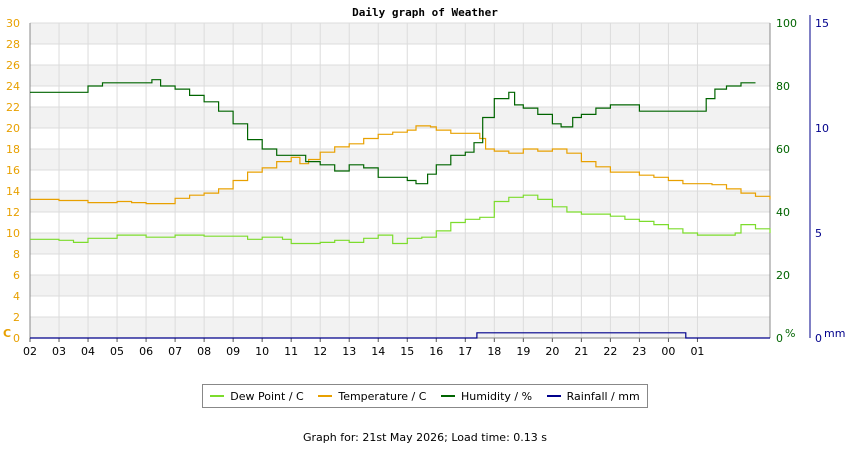 This screenshot has width=850, height=450. Describe the element at coordinates (834, 333) in the screenshot. I see `rainfall-axis-unit: mm` at that location.